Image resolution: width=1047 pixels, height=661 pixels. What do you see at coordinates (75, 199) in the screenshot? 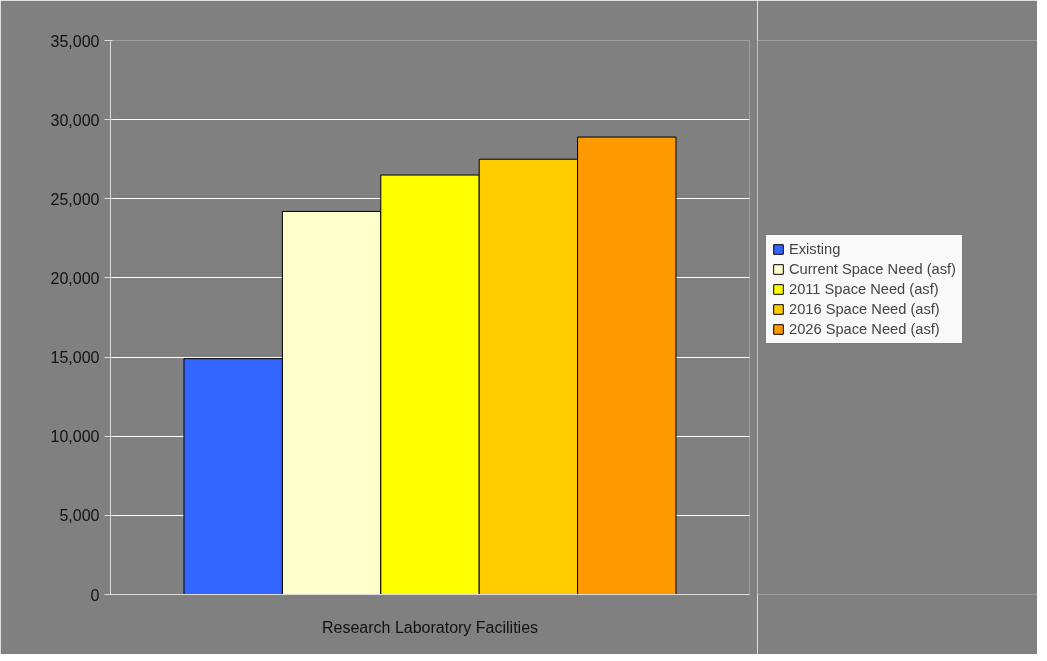
I see `y-tick-label: 25,000` at bounding box center [75, 199].